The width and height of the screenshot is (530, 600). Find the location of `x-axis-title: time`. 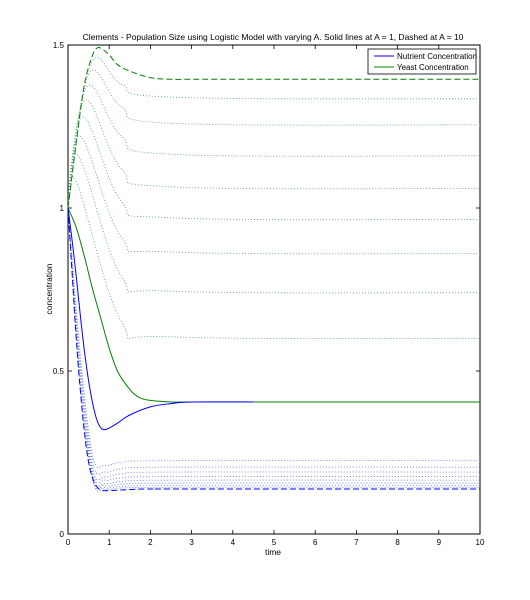

x-axis-title: time is located at coordinates (273, 552).